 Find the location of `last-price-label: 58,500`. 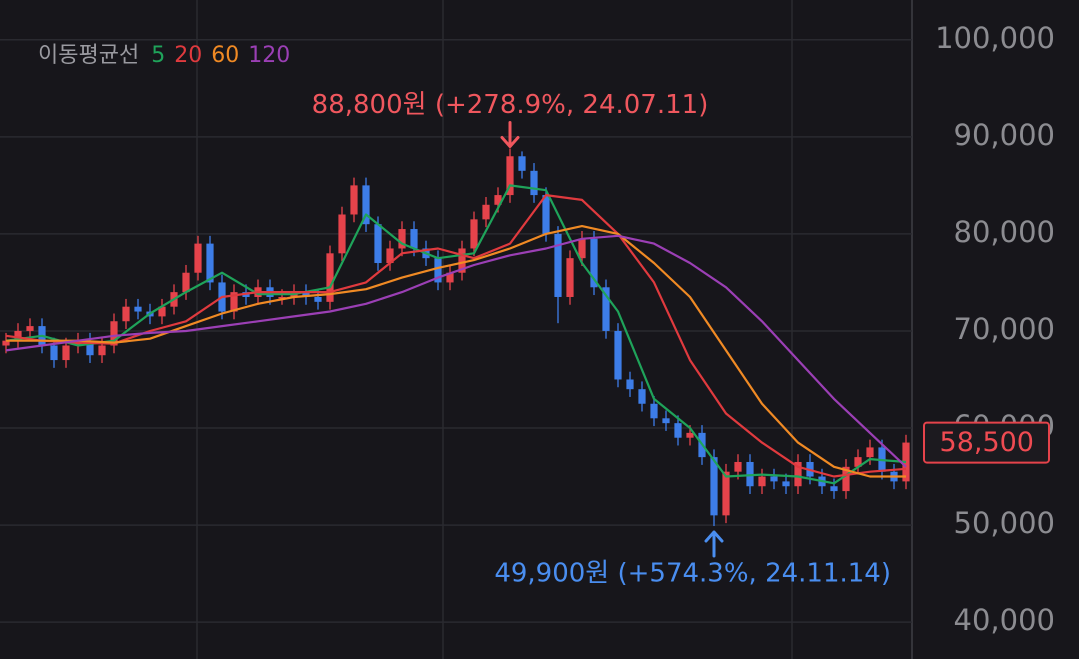

last-price-label: 58,500 is located at coordinates (987, 442).